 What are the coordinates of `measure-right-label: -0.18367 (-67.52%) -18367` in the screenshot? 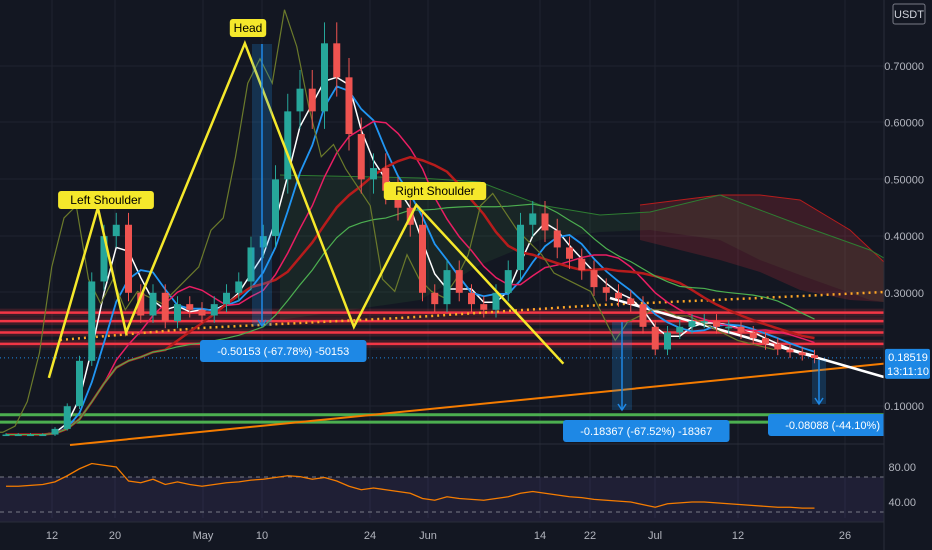 It's located at (646, 432).